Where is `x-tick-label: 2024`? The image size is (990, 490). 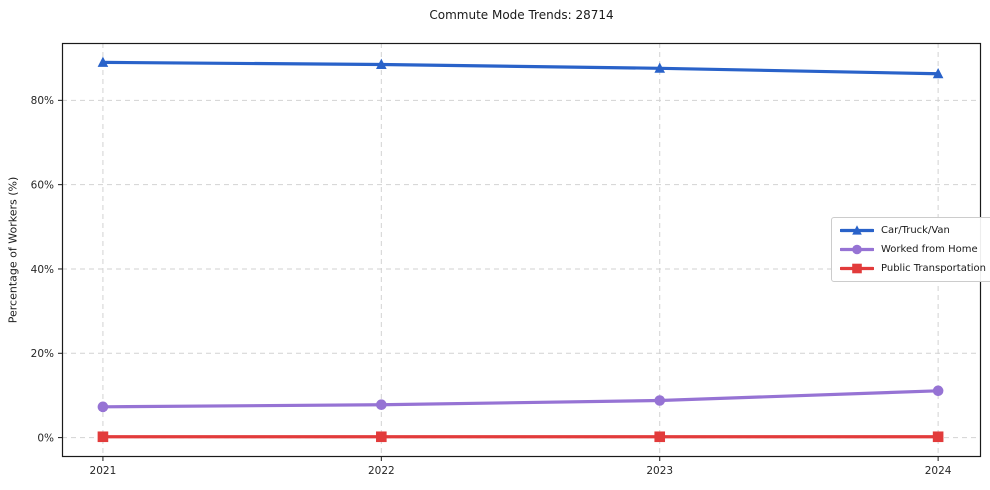
x-tick-label: 2024 is located at coordinates (938, 471).